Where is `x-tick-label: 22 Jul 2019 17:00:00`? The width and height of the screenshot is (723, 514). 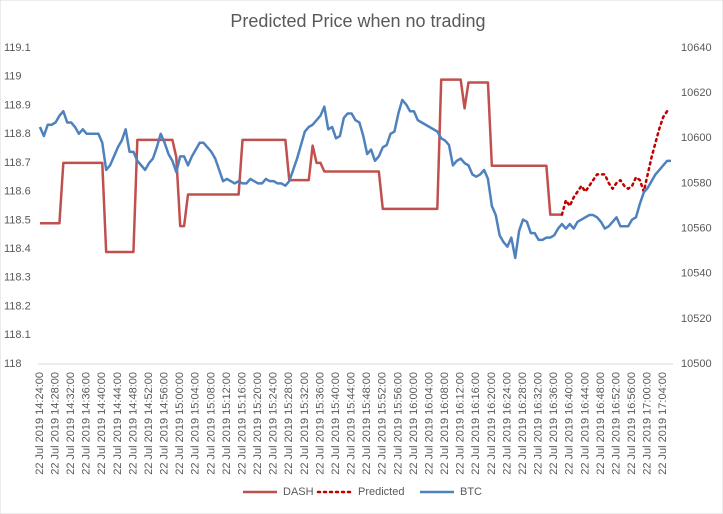
x-tick-label: 22 Jul 2019 17:00:00 is located at coordinates (648, 423).